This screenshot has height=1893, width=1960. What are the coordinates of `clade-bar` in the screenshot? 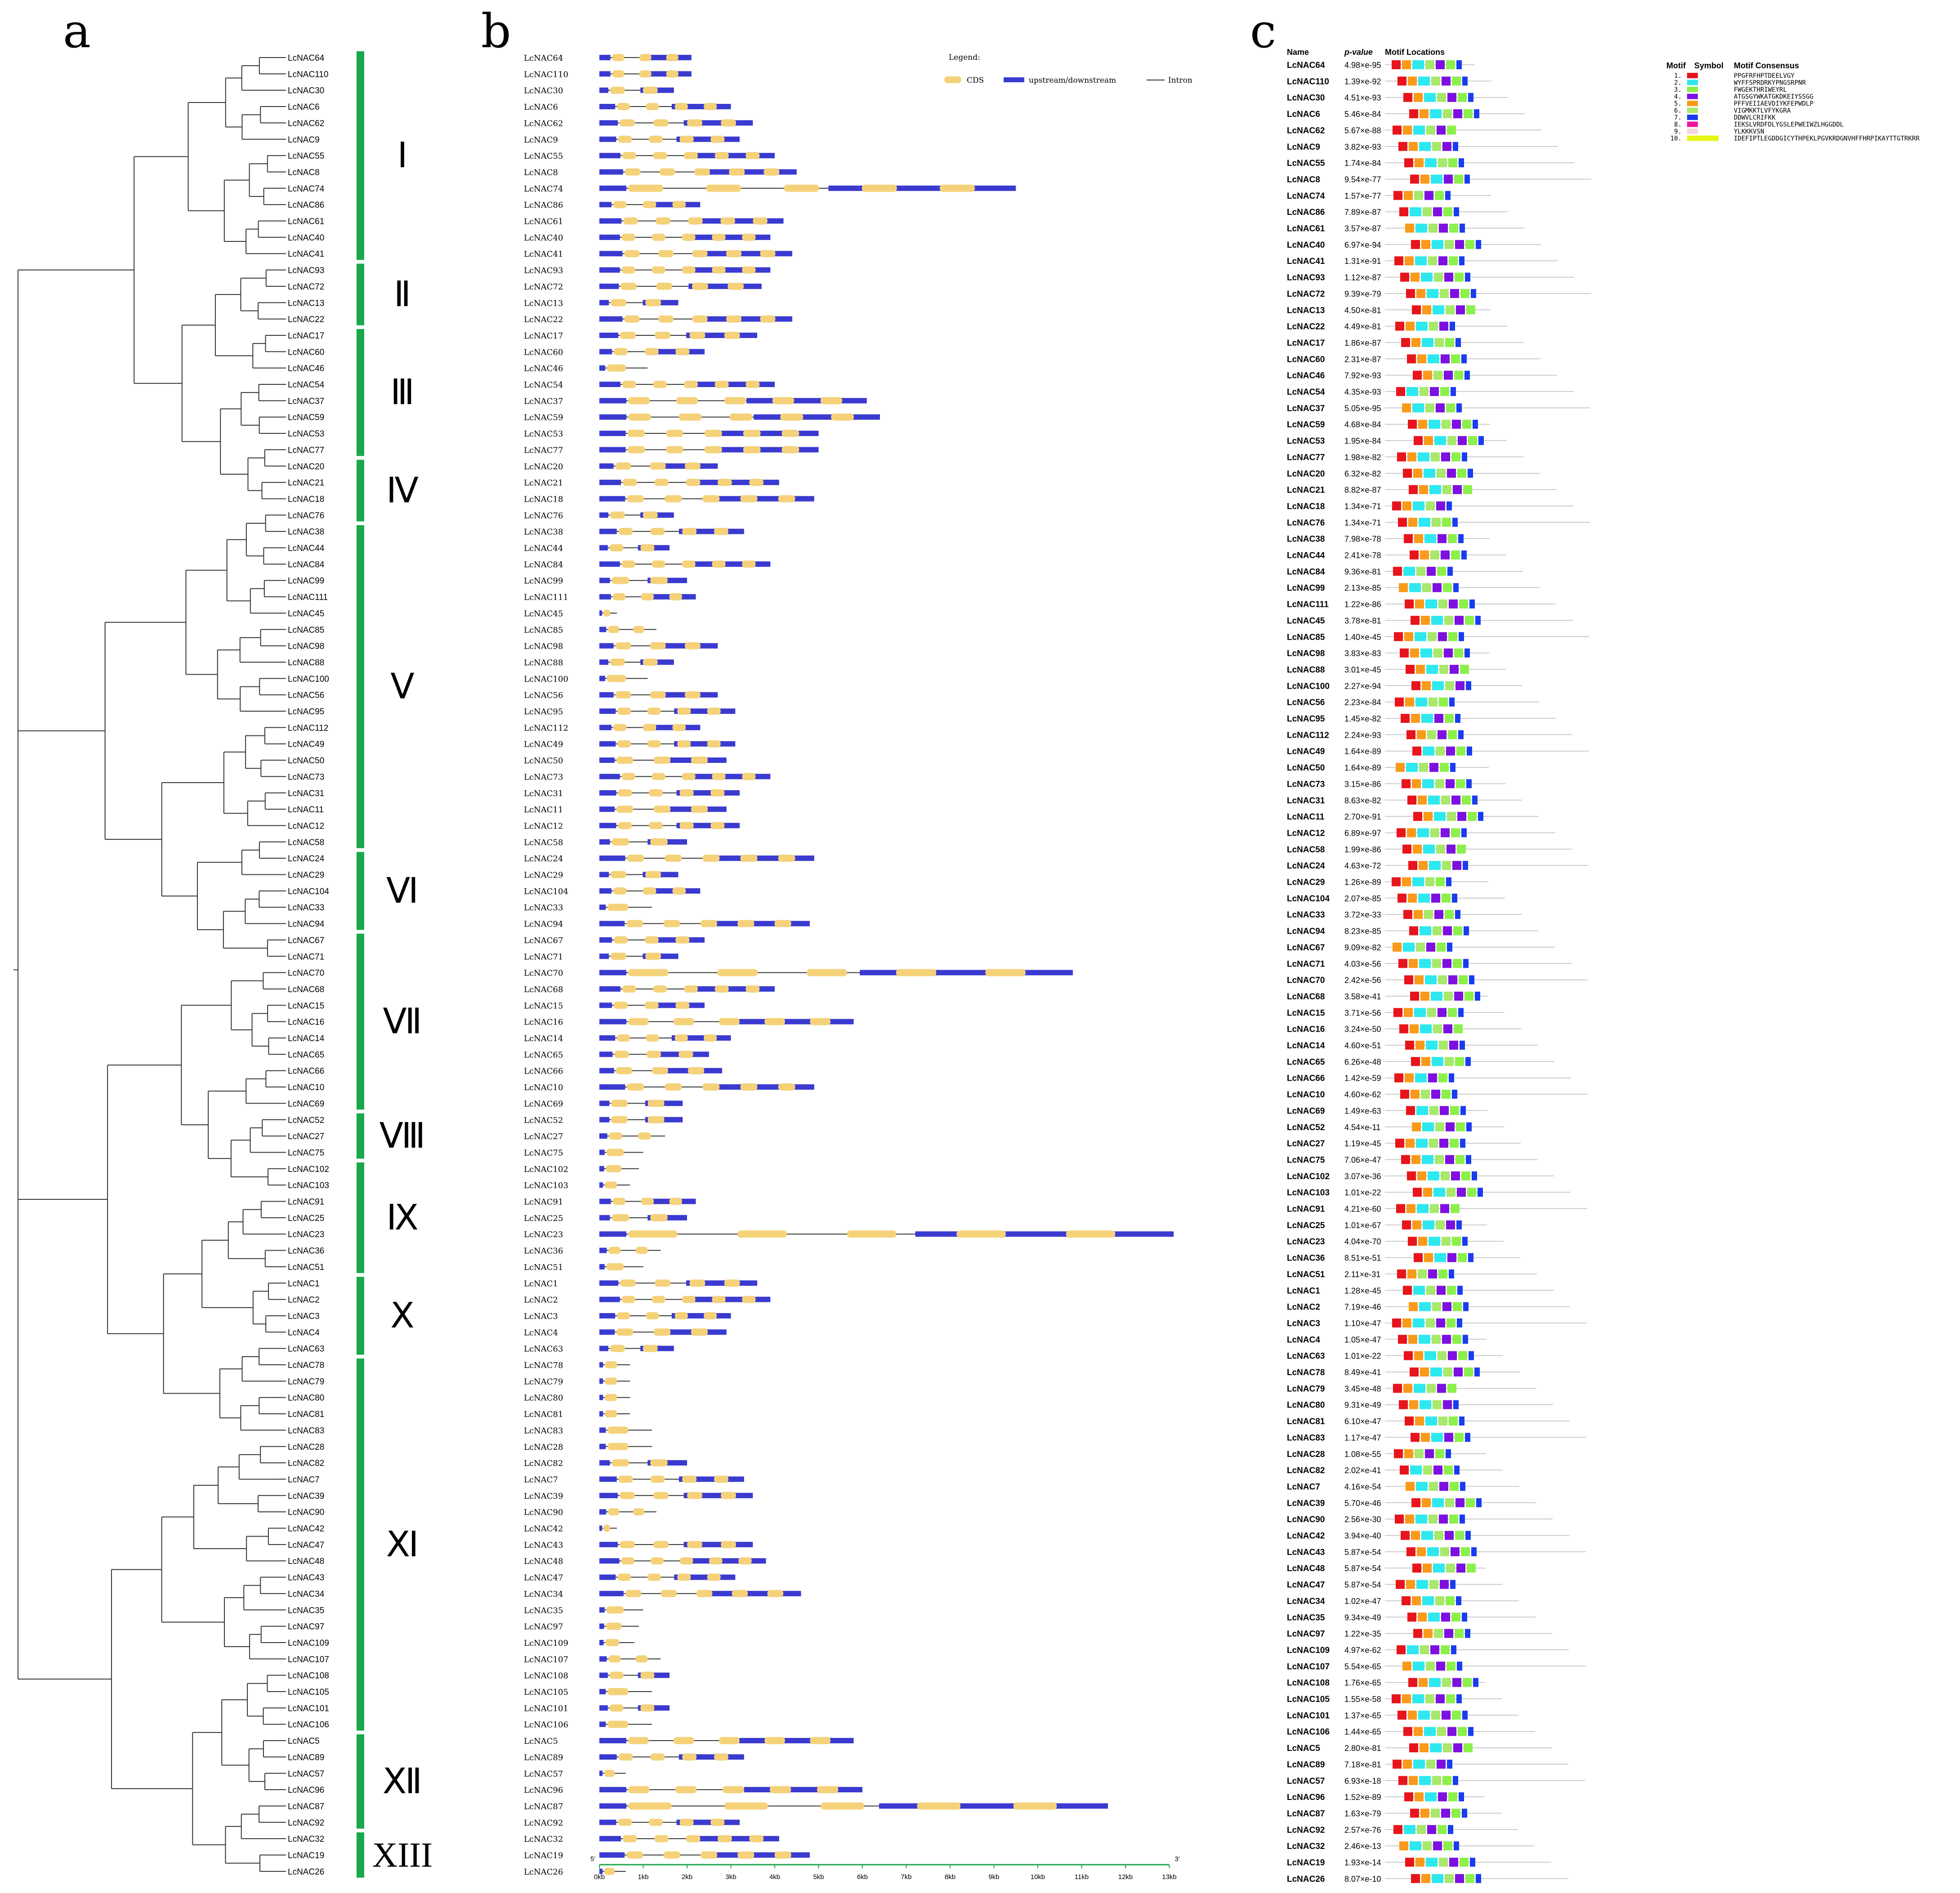 It's located at (360, 1545).